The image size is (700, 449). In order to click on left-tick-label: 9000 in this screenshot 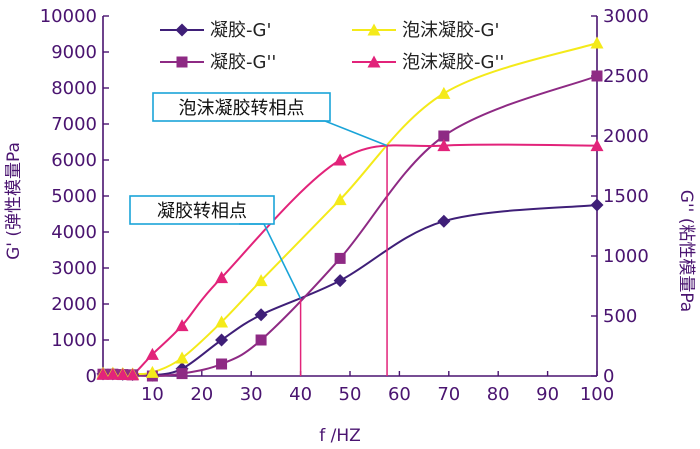, I will do `click(74, 52)`.